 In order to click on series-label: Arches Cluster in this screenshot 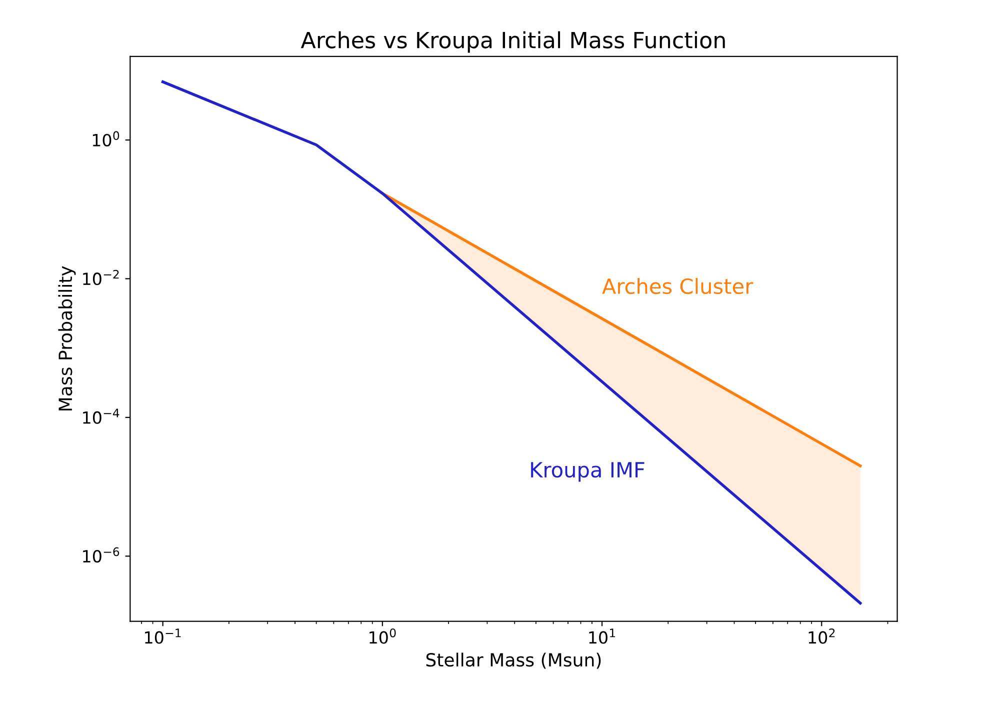, I will do `click(678, 286)`.